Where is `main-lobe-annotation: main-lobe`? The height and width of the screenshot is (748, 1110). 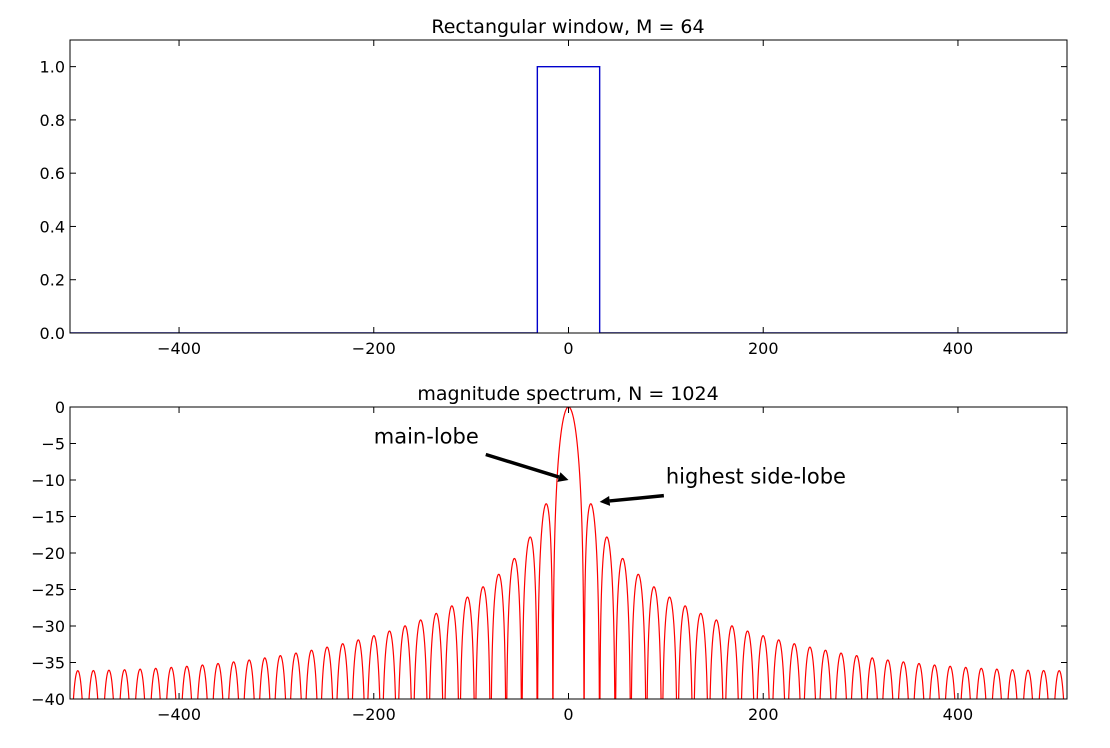 main-lobe-annotation: main-lobe is located at coordinates (426, 437).